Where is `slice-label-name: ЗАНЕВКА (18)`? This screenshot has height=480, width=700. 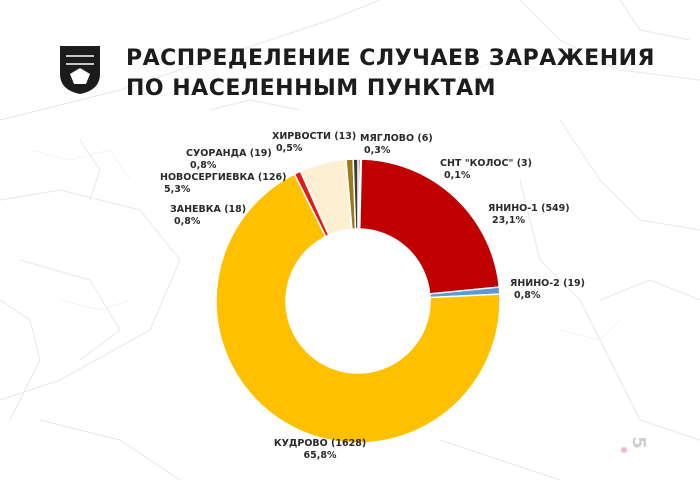 slice-label-name: ЗАНЕВКА (18) is located at coordinates (208, 209).